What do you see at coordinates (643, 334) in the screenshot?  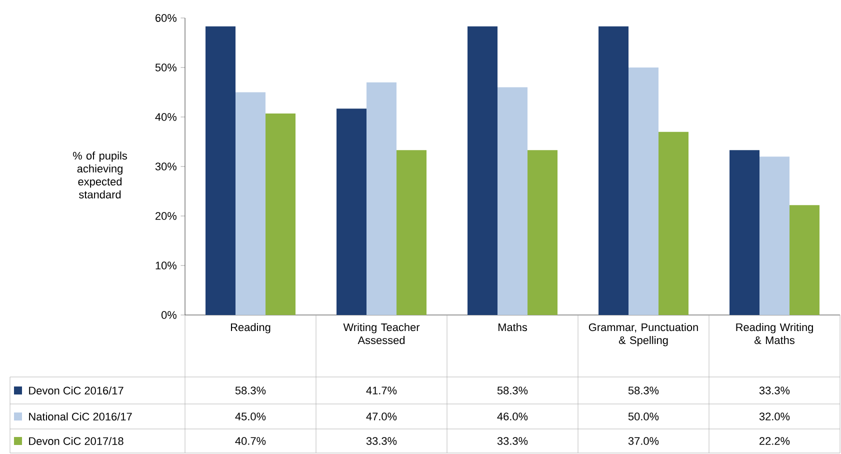 I see `x-tick-label: Grammar, Punctuation & Spelling` at bounding box center [643, 334].